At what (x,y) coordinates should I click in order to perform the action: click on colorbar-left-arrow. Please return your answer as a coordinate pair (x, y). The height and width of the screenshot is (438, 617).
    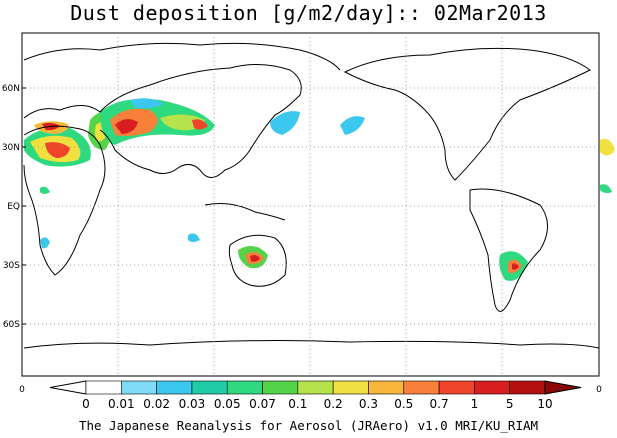
    Looking at the image, I should click on (68, 387).